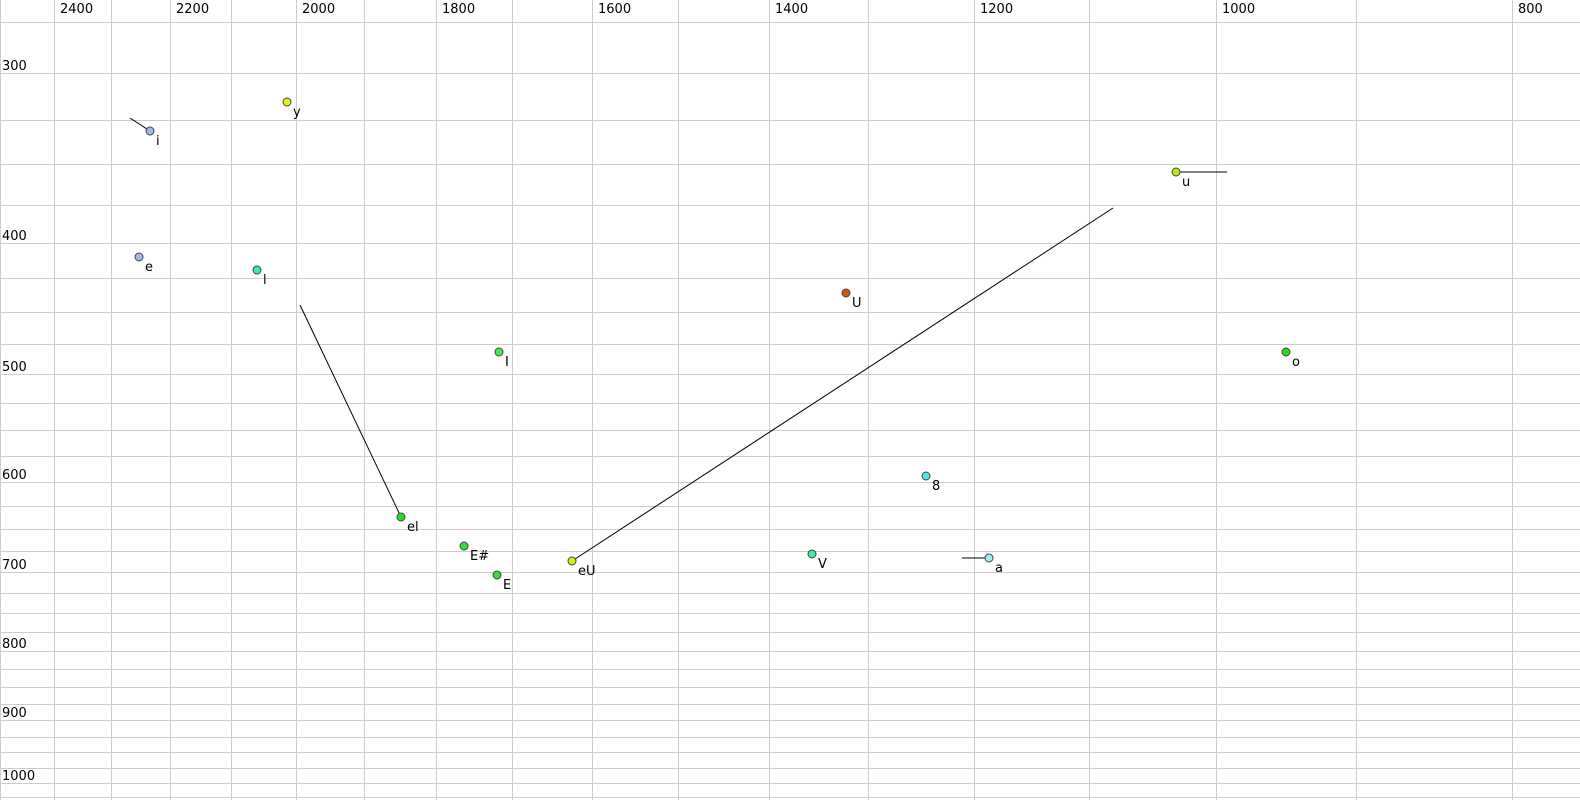 The height and width of the screenshot is (800, 1580). Describe the element at coordinates (936, 486) in the screenshot. I see `data-point-label-8: 8` at that location.